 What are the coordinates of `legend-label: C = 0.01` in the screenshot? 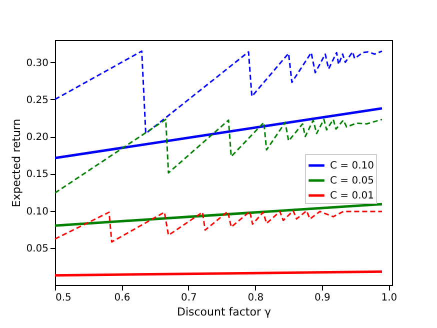 It's located at (352, 196).